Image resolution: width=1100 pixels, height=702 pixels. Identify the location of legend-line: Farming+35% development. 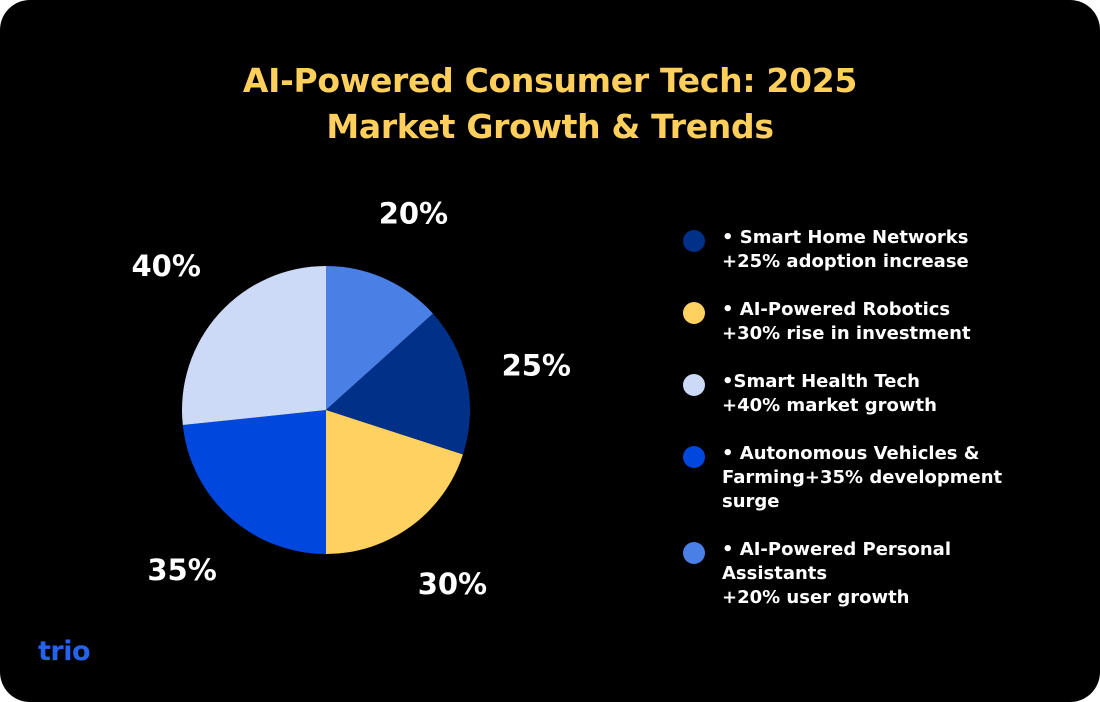
(862, 477).